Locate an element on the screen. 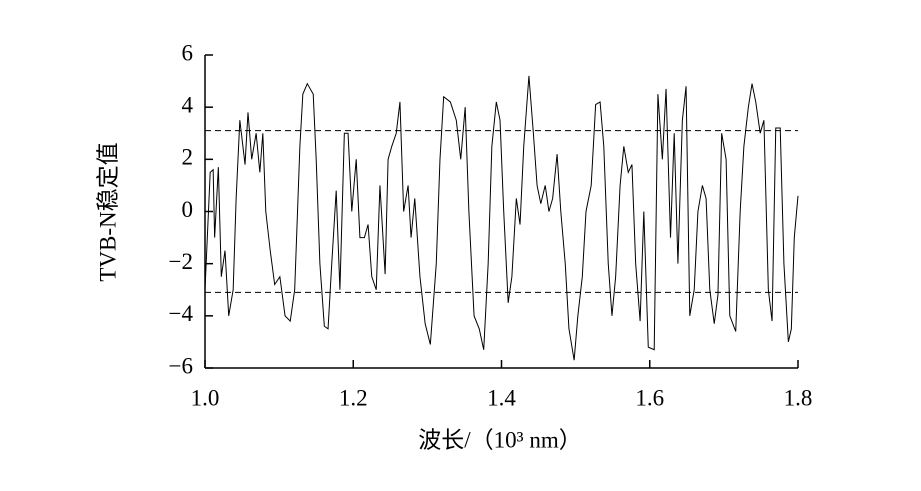  y-axis-label: TVB-N稳定值 is located at coordinates (107, 211).